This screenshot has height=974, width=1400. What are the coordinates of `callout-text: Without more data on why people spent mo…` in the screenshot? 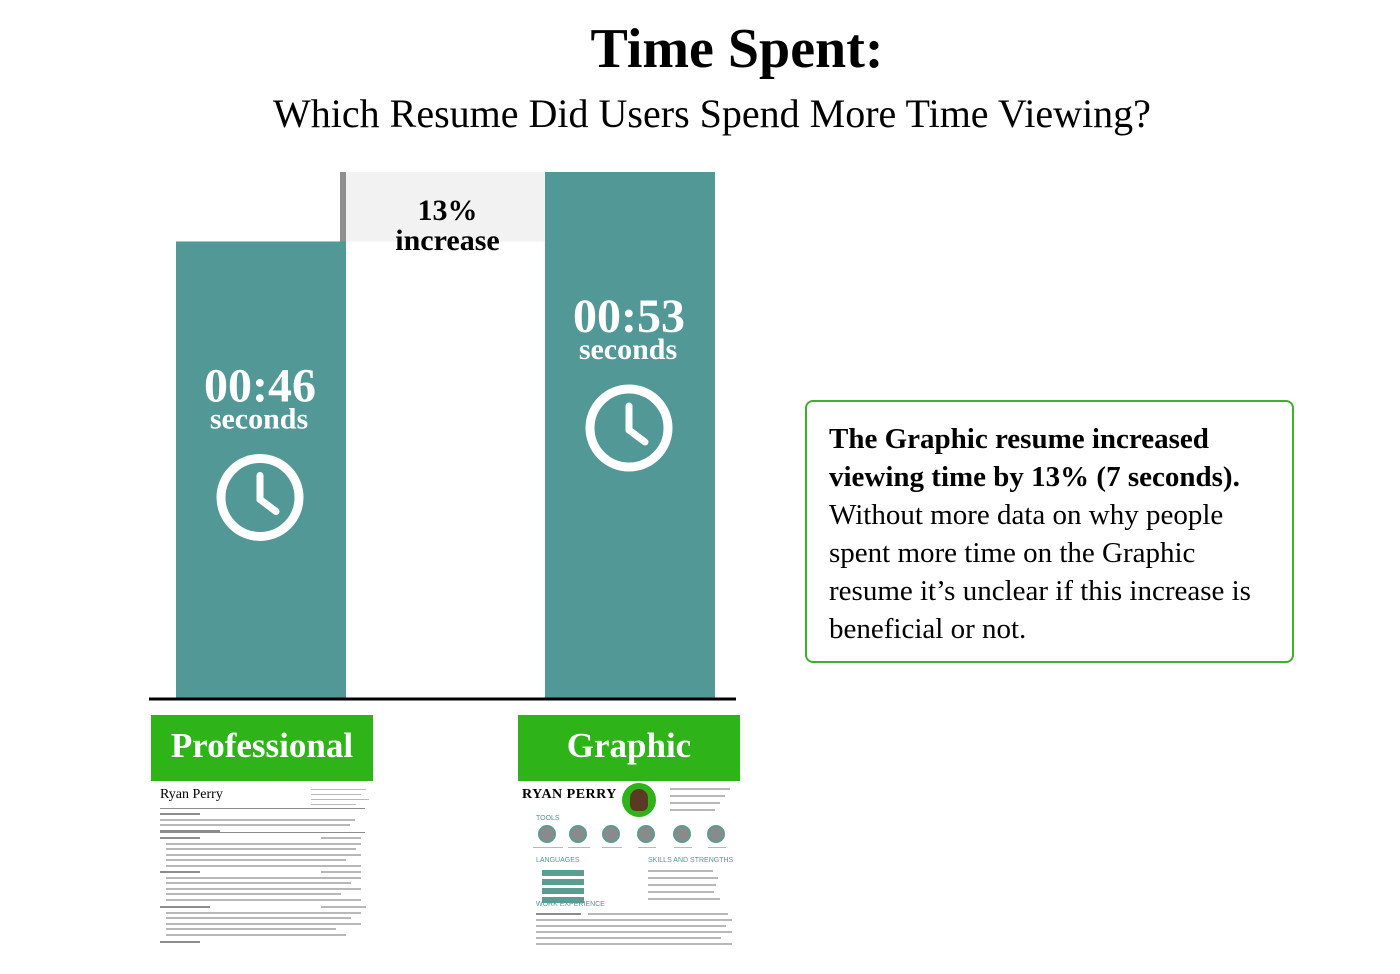 It's located at (1040, 572).